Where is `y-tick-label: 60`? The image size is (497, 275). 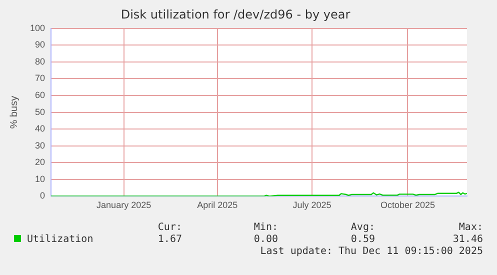 y-tick-label: 60 is located at coordinates (40, 95).